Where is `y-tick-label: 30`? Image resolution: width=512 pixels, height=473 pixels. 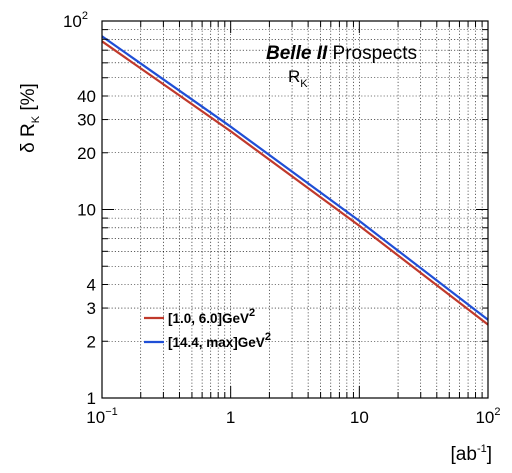
y-tick-label: 30 is located at coordinates (86, 120).